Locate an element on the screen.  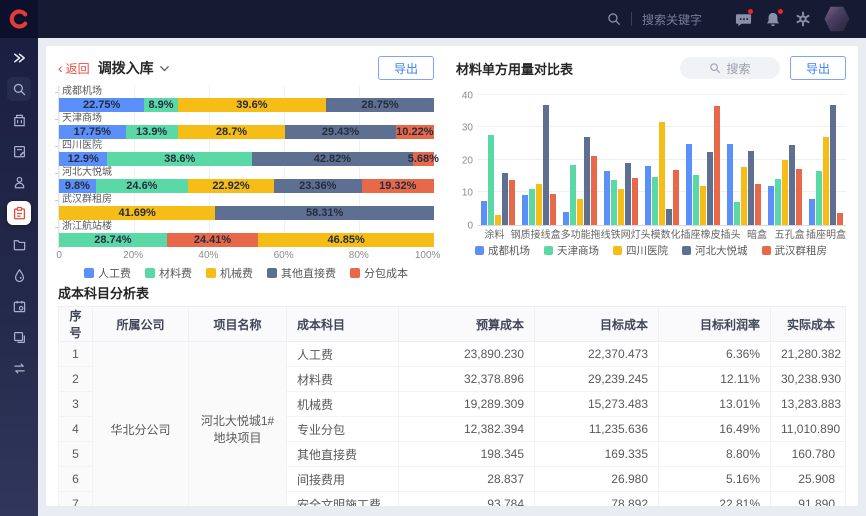
column-header: 预算成本 is located at coordinates (466, 324).